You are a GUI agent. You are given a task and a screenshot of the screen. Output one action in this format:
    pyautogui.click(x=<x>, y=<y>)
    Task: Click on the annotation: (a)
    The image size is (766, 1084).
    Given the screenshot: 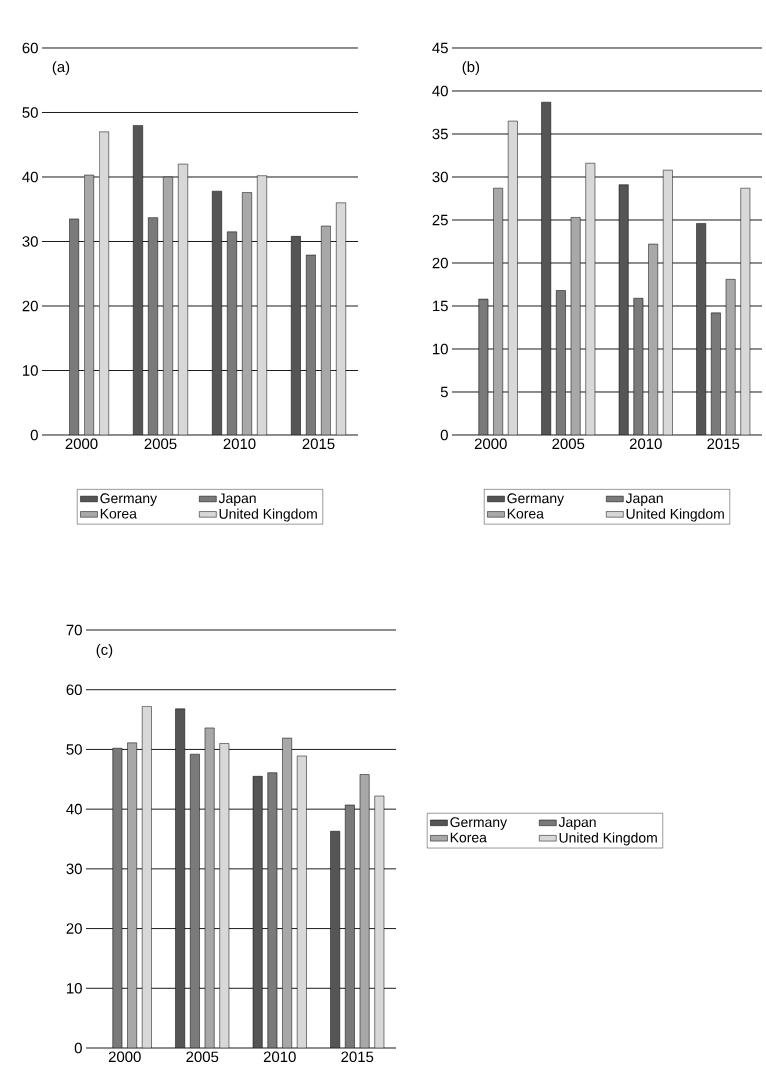 What is the action you would take?
    pyautogui.click(x=61, y=68)
    